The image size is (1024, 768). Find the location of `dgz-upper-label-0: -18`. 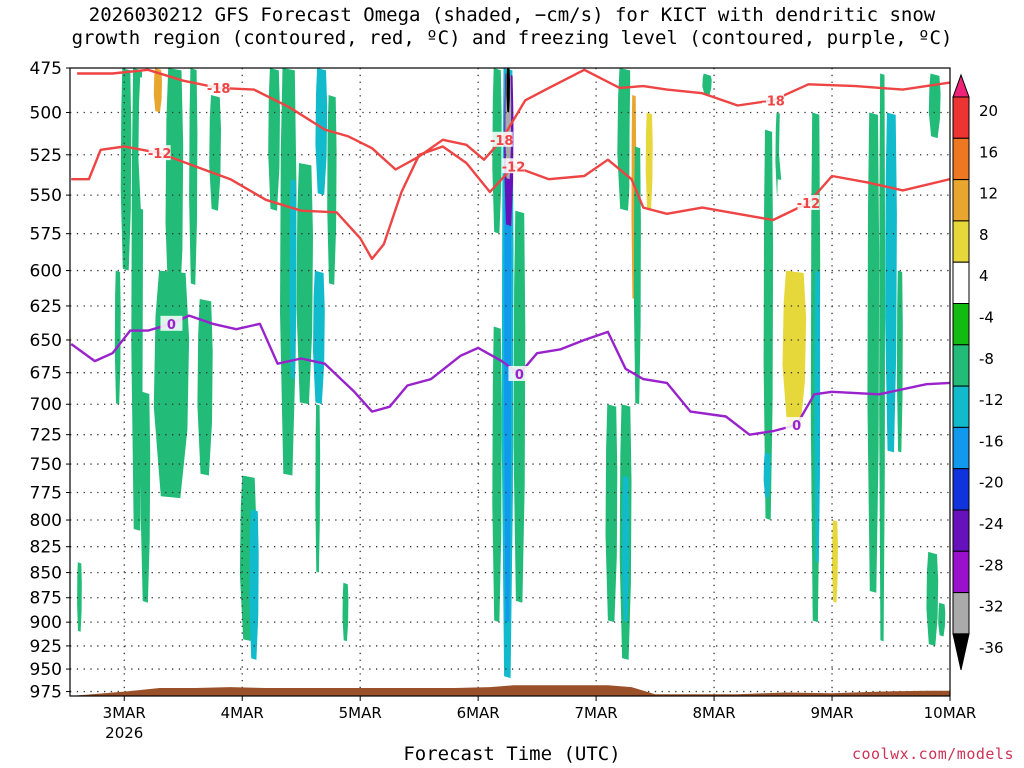

dgz-upper-label-0: -18 is located at coordinates (219, 89).